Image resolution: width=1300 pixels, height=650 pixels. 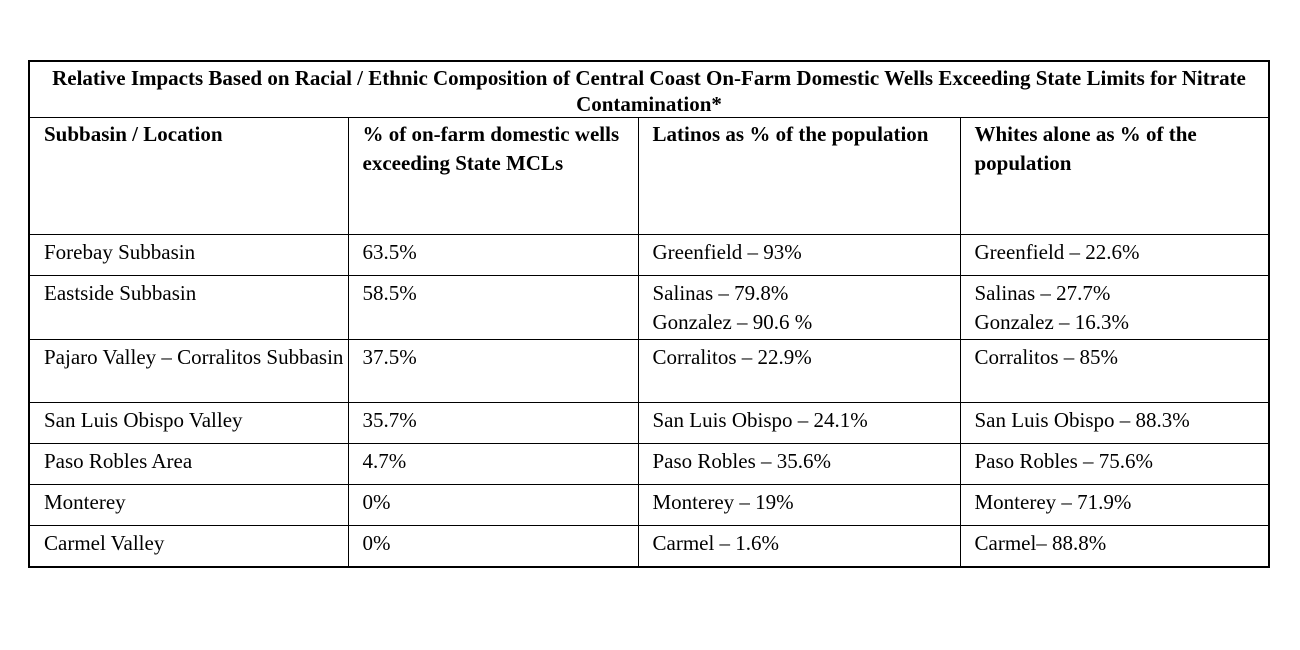 I want to click on cell-whites-line: Greenfield – 22.6%, so click(x=1057, y=252).